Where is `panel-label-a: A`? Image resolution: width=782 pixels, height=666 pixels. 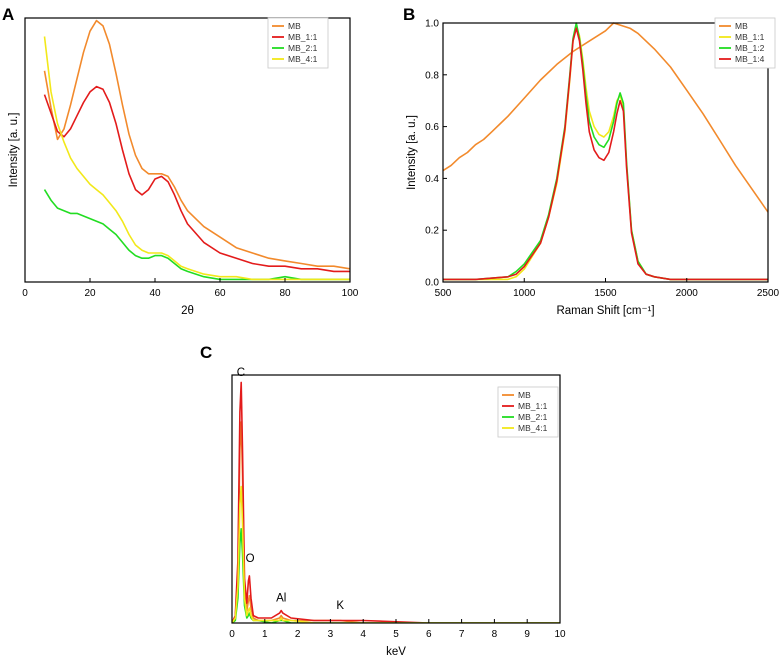 panel-label-a: A is located at coordinates (8, 14).